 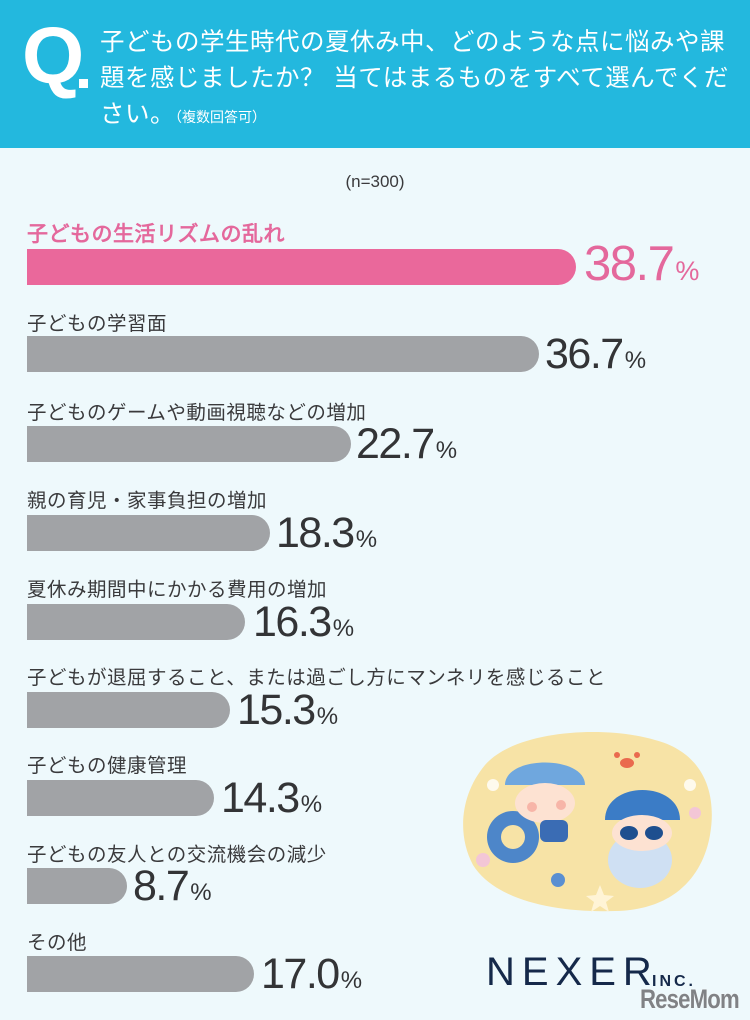 I want to click on value-number: 18.3, so click(x=315, y=533).